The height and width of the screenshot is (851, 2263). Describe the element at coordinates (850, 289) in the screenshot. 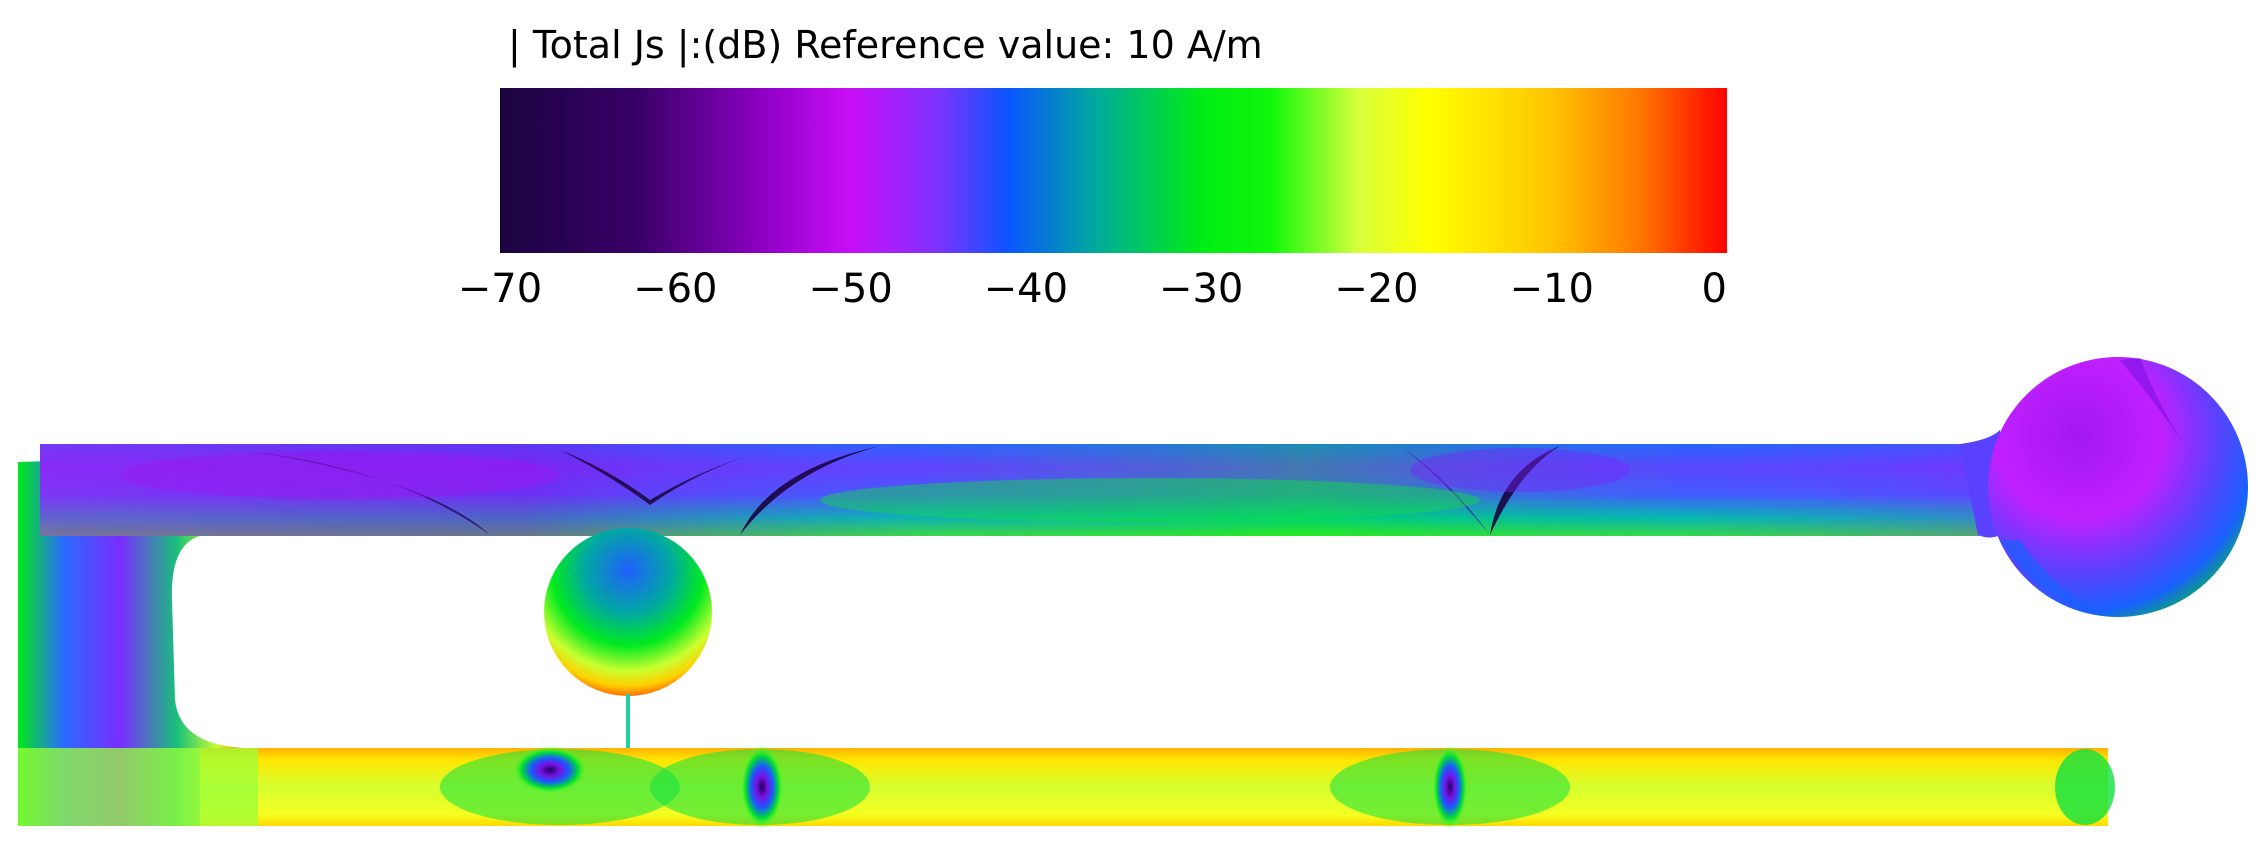

I see `colorbar-tick-label: −50` at that location.